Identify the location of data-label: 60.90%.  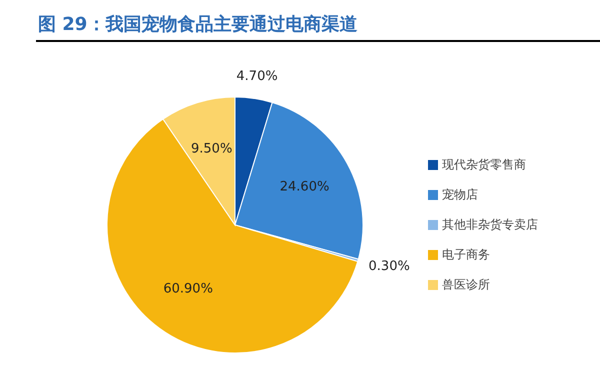
(188, 289).